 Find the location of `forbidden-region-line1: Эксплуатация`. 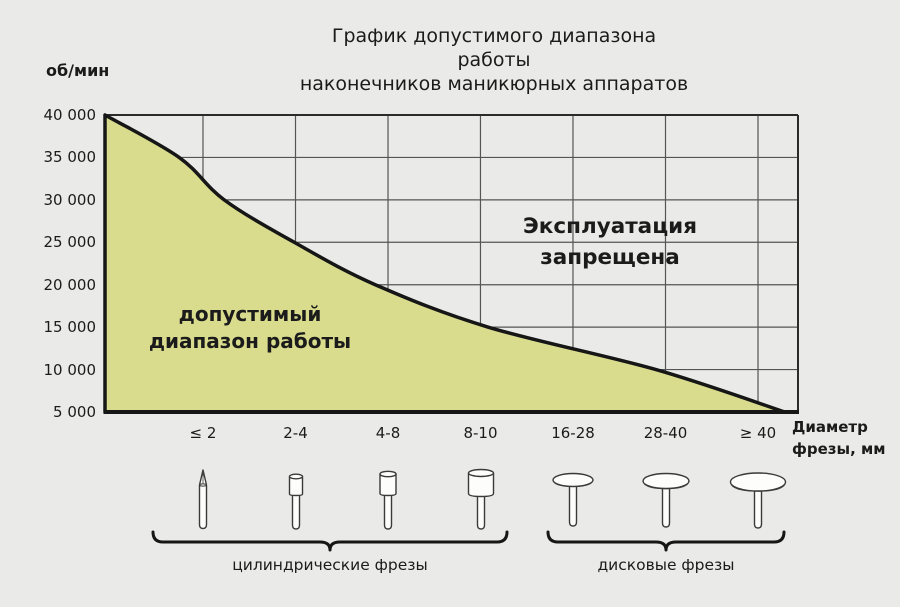

forbidden-region-line1: Эксплуатация is located at coordinates (609, 226).